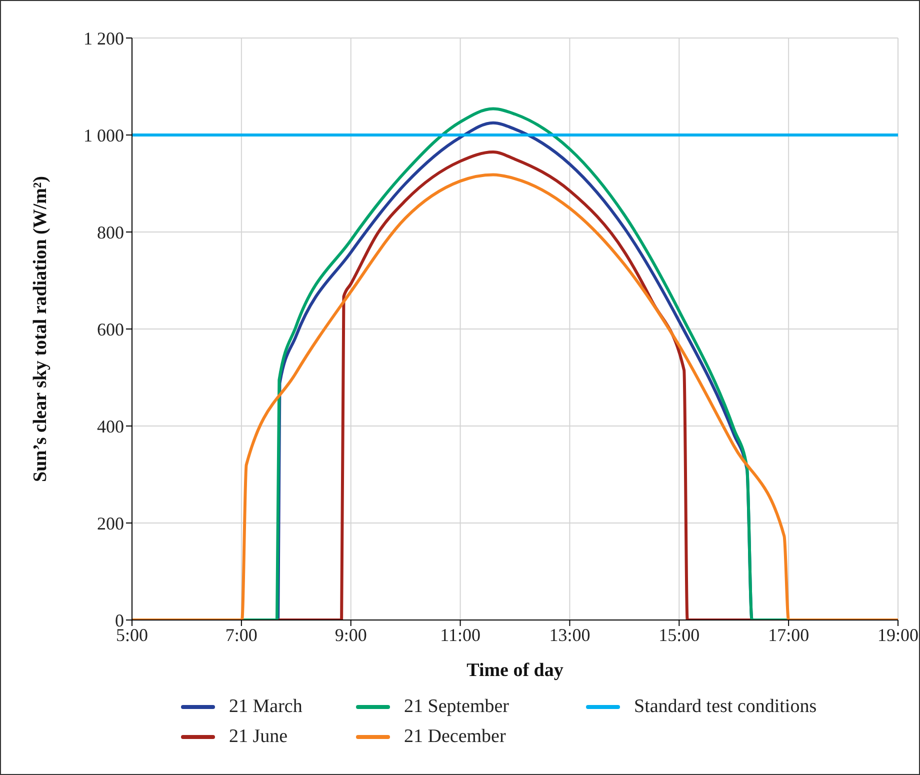  I want to click on x-tick-label: 7:00, so click(241, 634).